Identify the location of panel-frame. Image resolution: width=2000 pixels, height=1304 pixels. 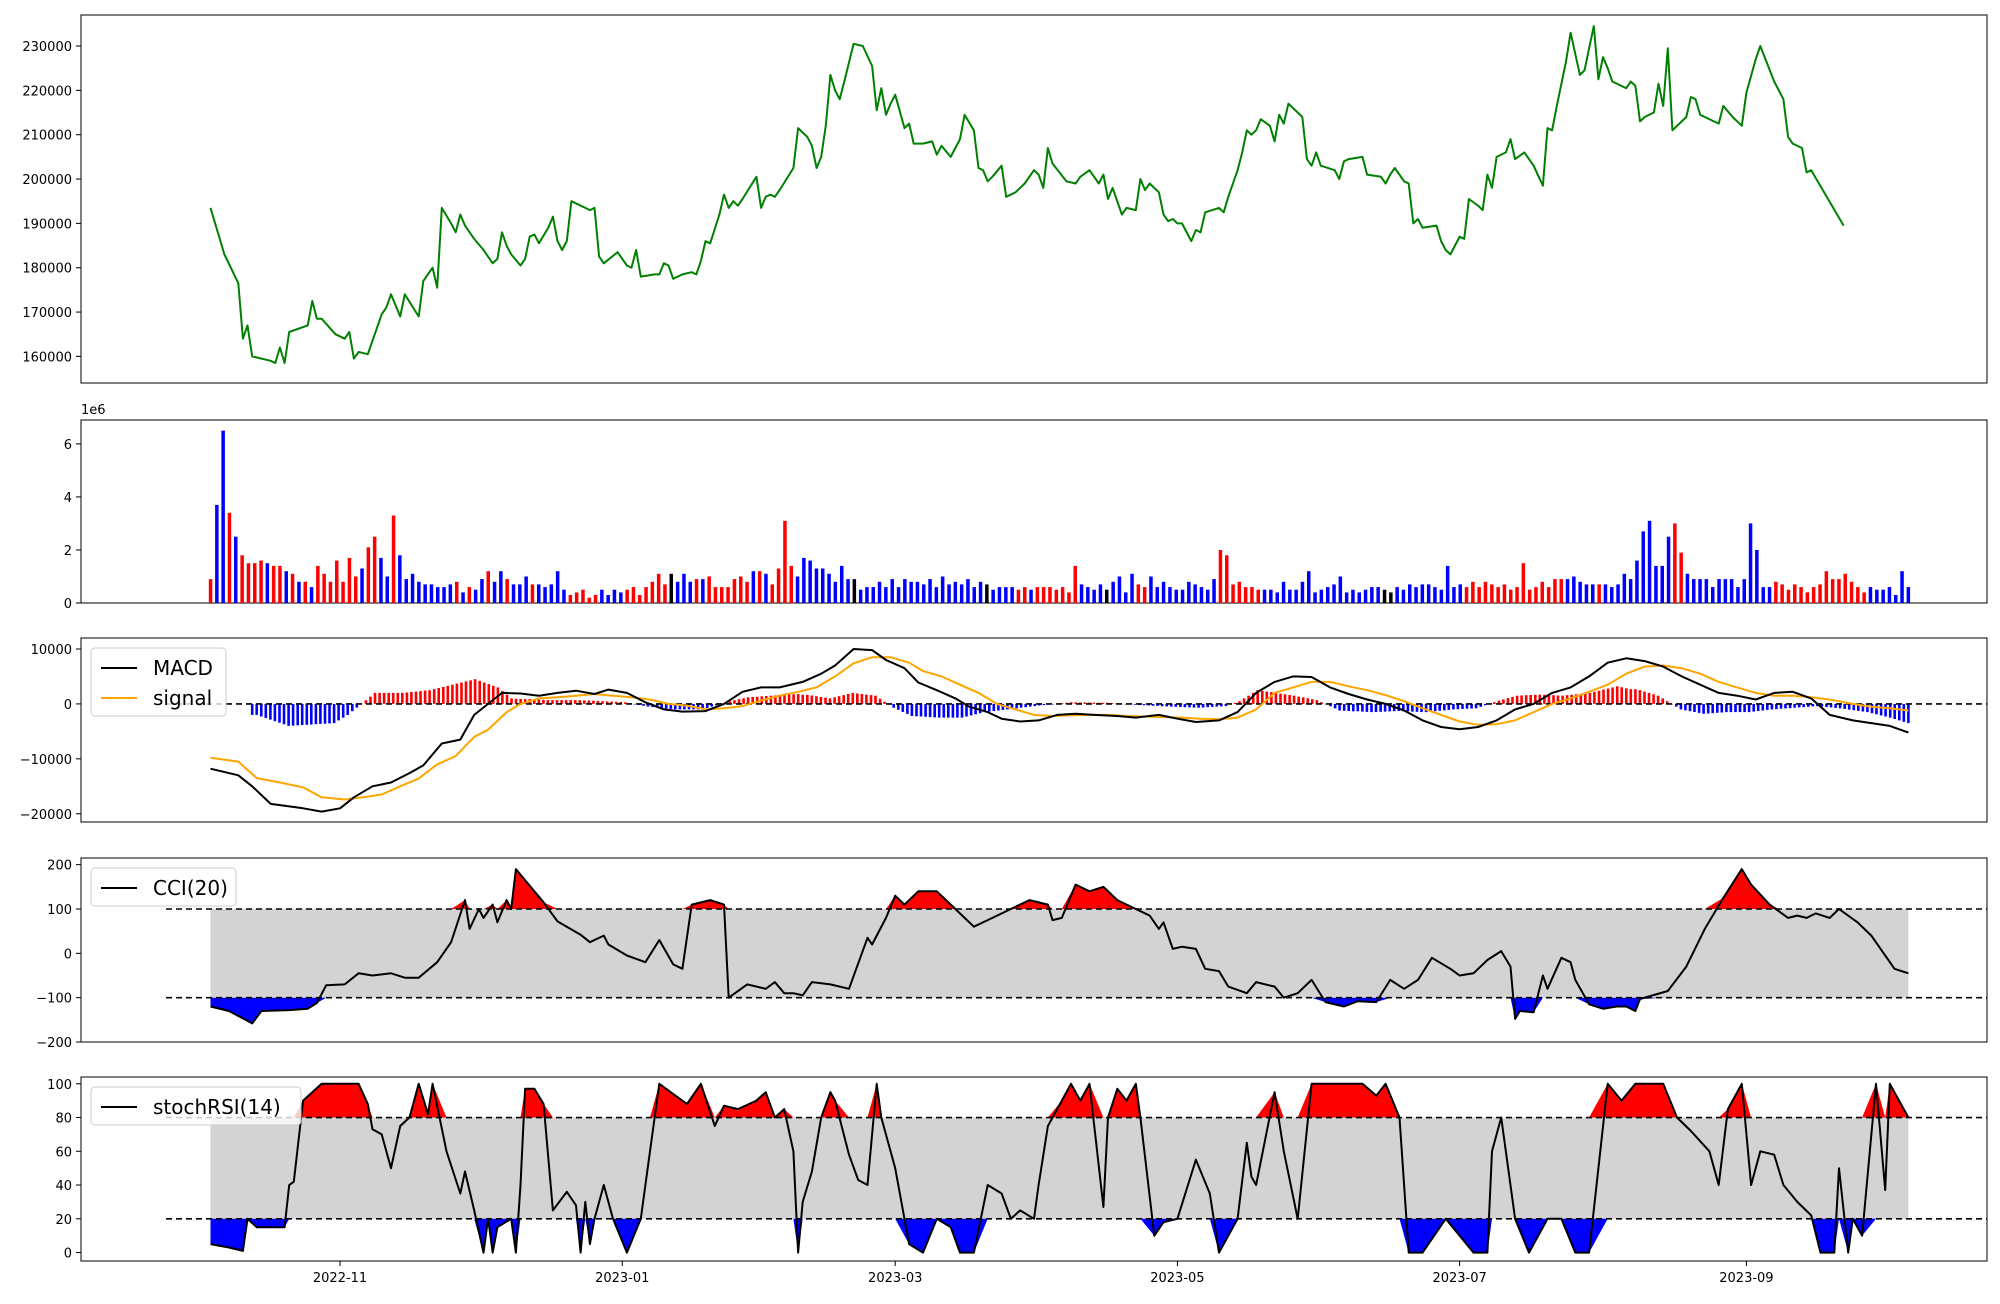
(1034, 1169).